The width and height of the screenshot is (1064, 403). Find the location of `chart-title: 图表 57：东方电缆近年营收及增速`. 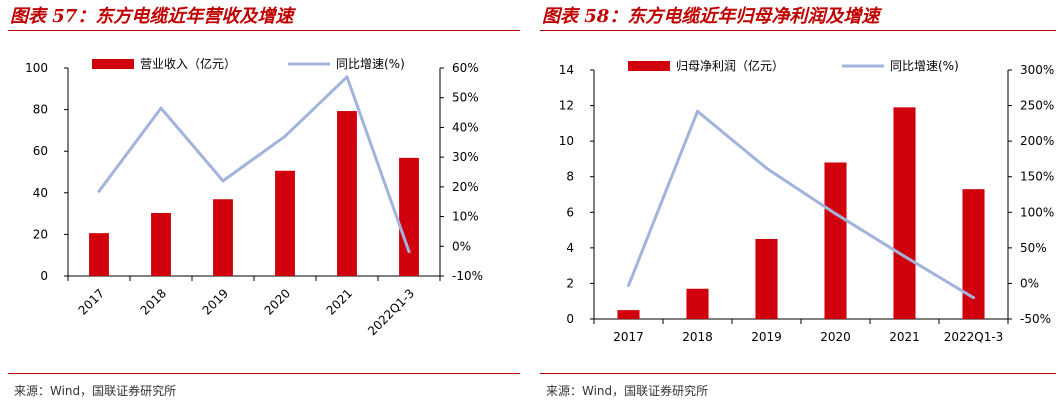

chart-title: 图表 57：东方电缆近年营收及增速 is located at coordinates (152, 16).